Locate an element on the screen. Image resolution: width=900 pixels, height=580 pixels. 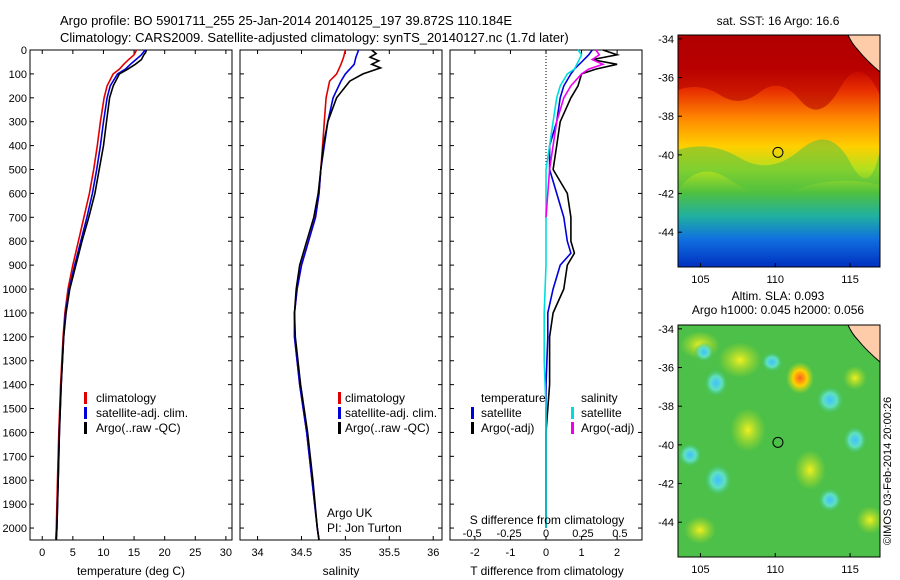
legend-swatch-cyan is located at coordinates (572, 413).